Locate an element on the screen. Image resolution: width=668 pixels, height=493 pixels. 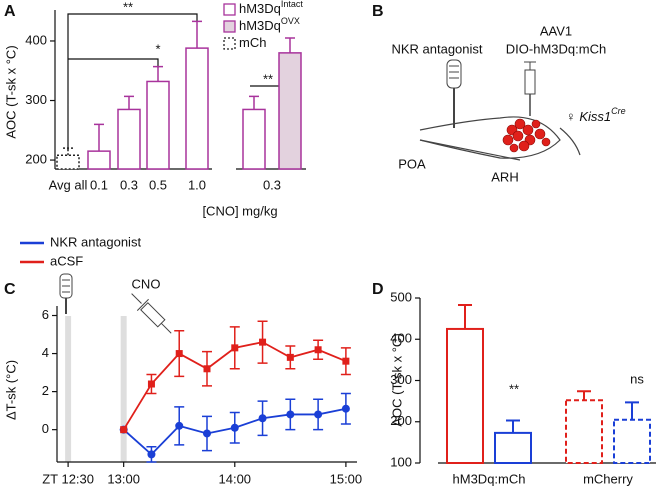
legend-label: hM3DqIntact is located at coordinates (271, 8).